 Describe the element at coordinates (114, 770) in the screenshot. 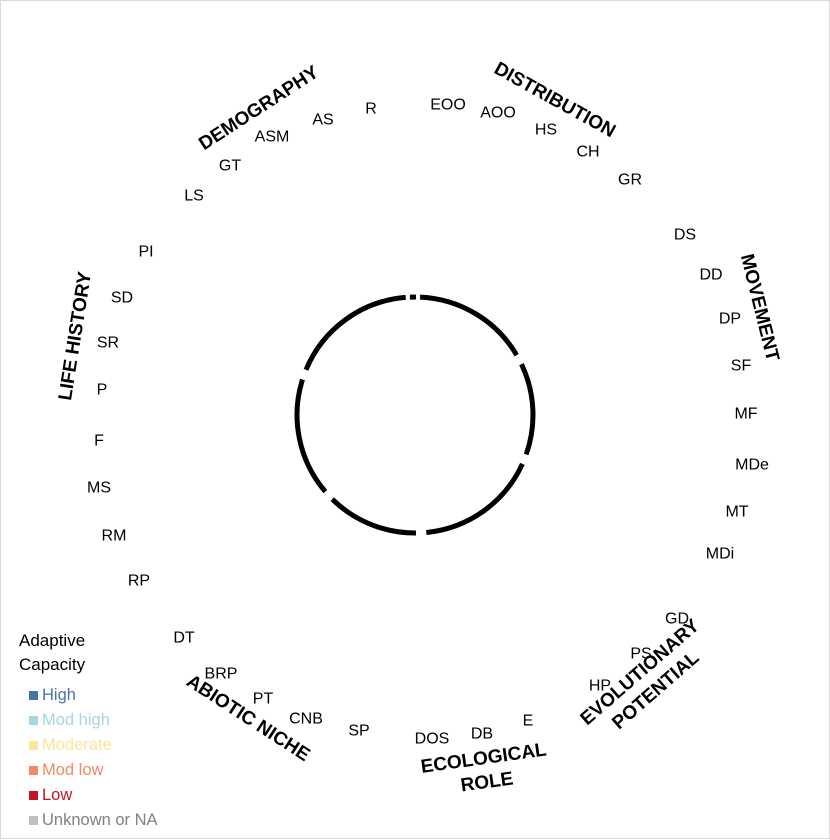

I see `legend-item: Mod low` at that location.